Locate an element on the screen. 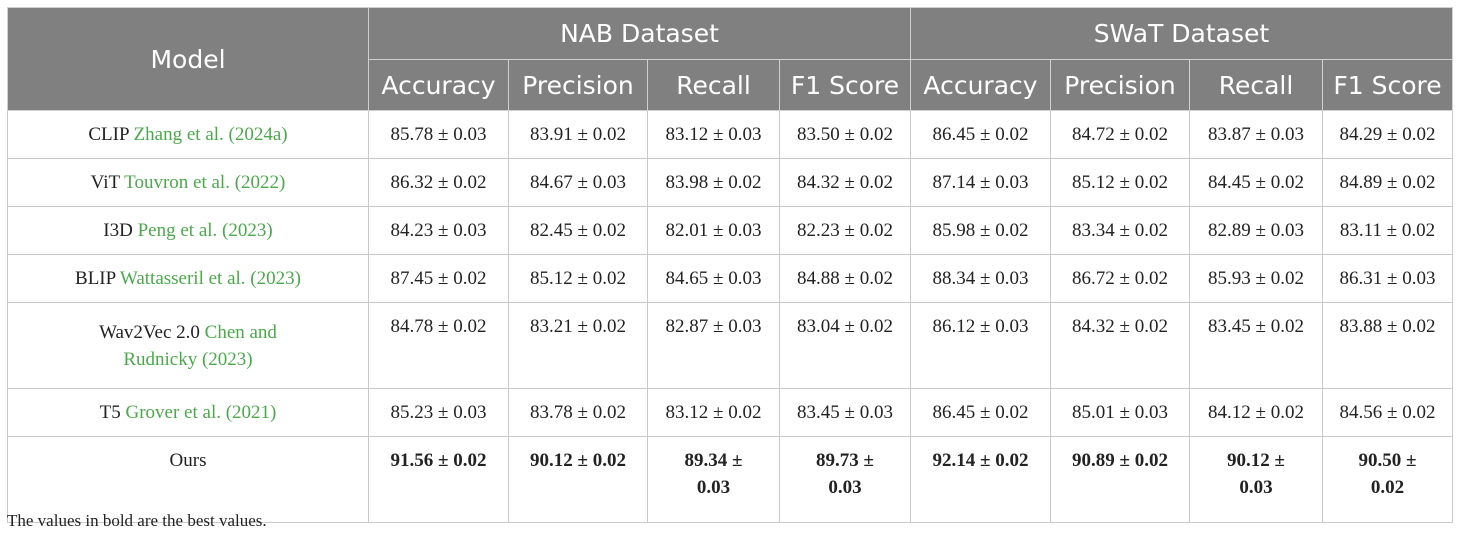 The height and width of the screenshot is (537, 1460). value-cell: 84.78 ± 0.02 is located at coordinates (438, 345).